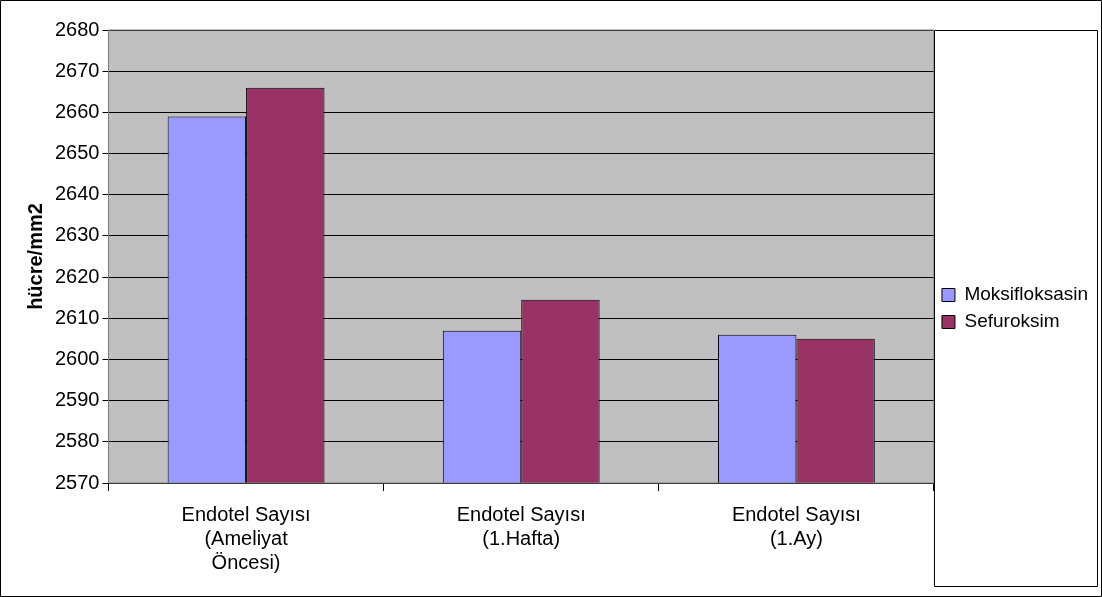  I want to click on y-tick-label: 2660, so click(77, 110).